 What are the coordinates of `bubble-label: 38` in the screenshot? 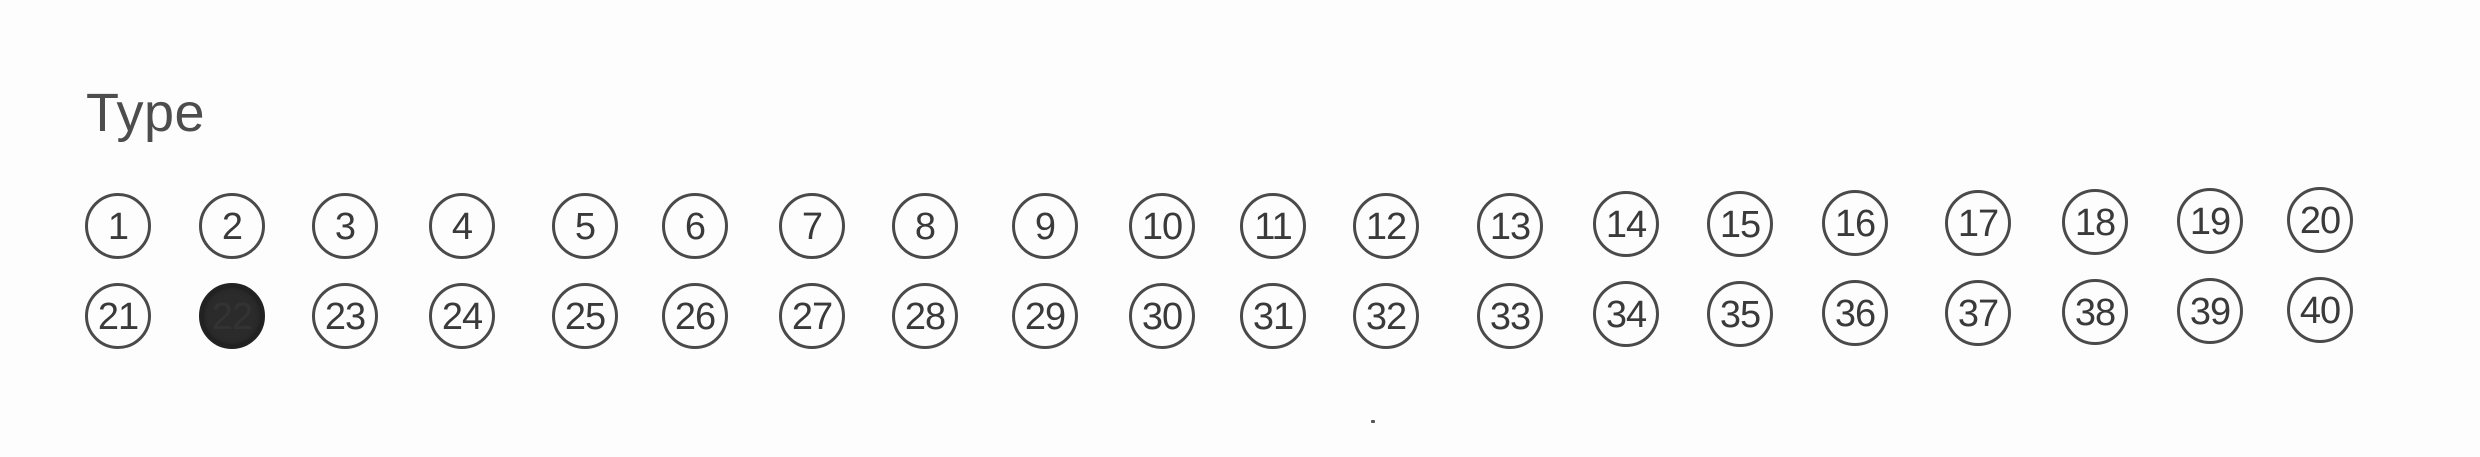 It's located at (2095, 312).